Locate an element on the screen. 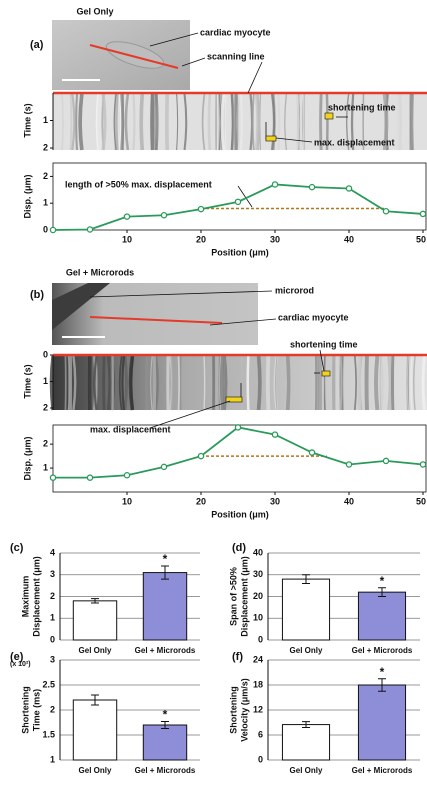 The image size is (427, 788). panel-label: (d) is located at coordinates (239, 548).